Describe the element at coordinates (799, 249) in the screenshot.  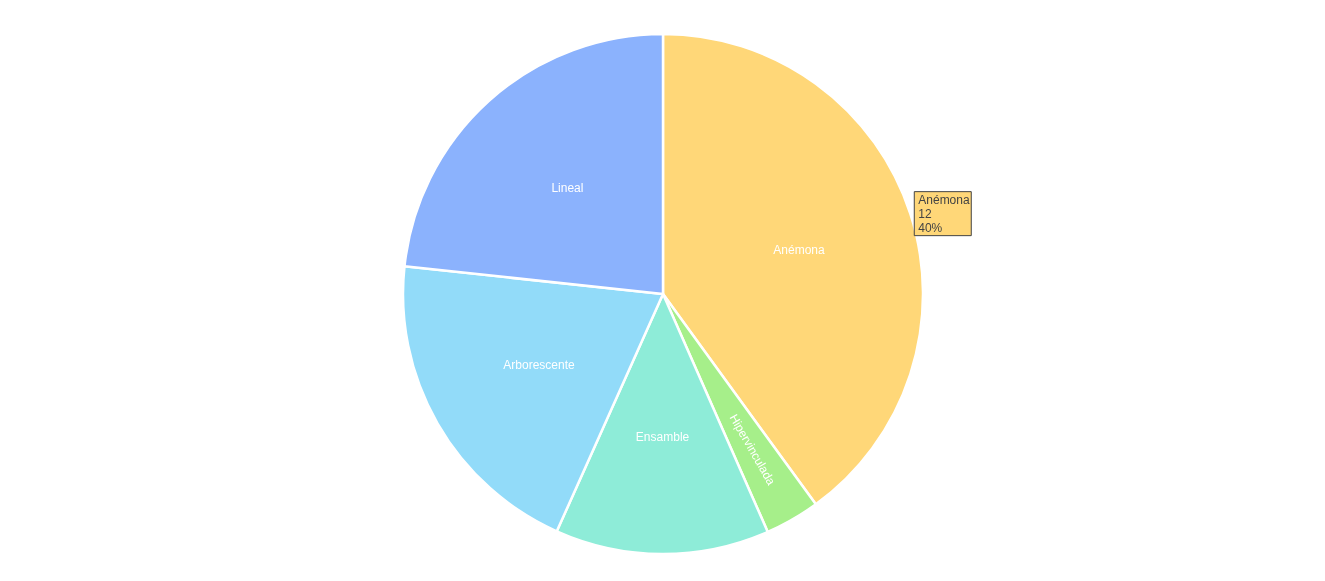
I see `slice-label: Anémona` at that location.